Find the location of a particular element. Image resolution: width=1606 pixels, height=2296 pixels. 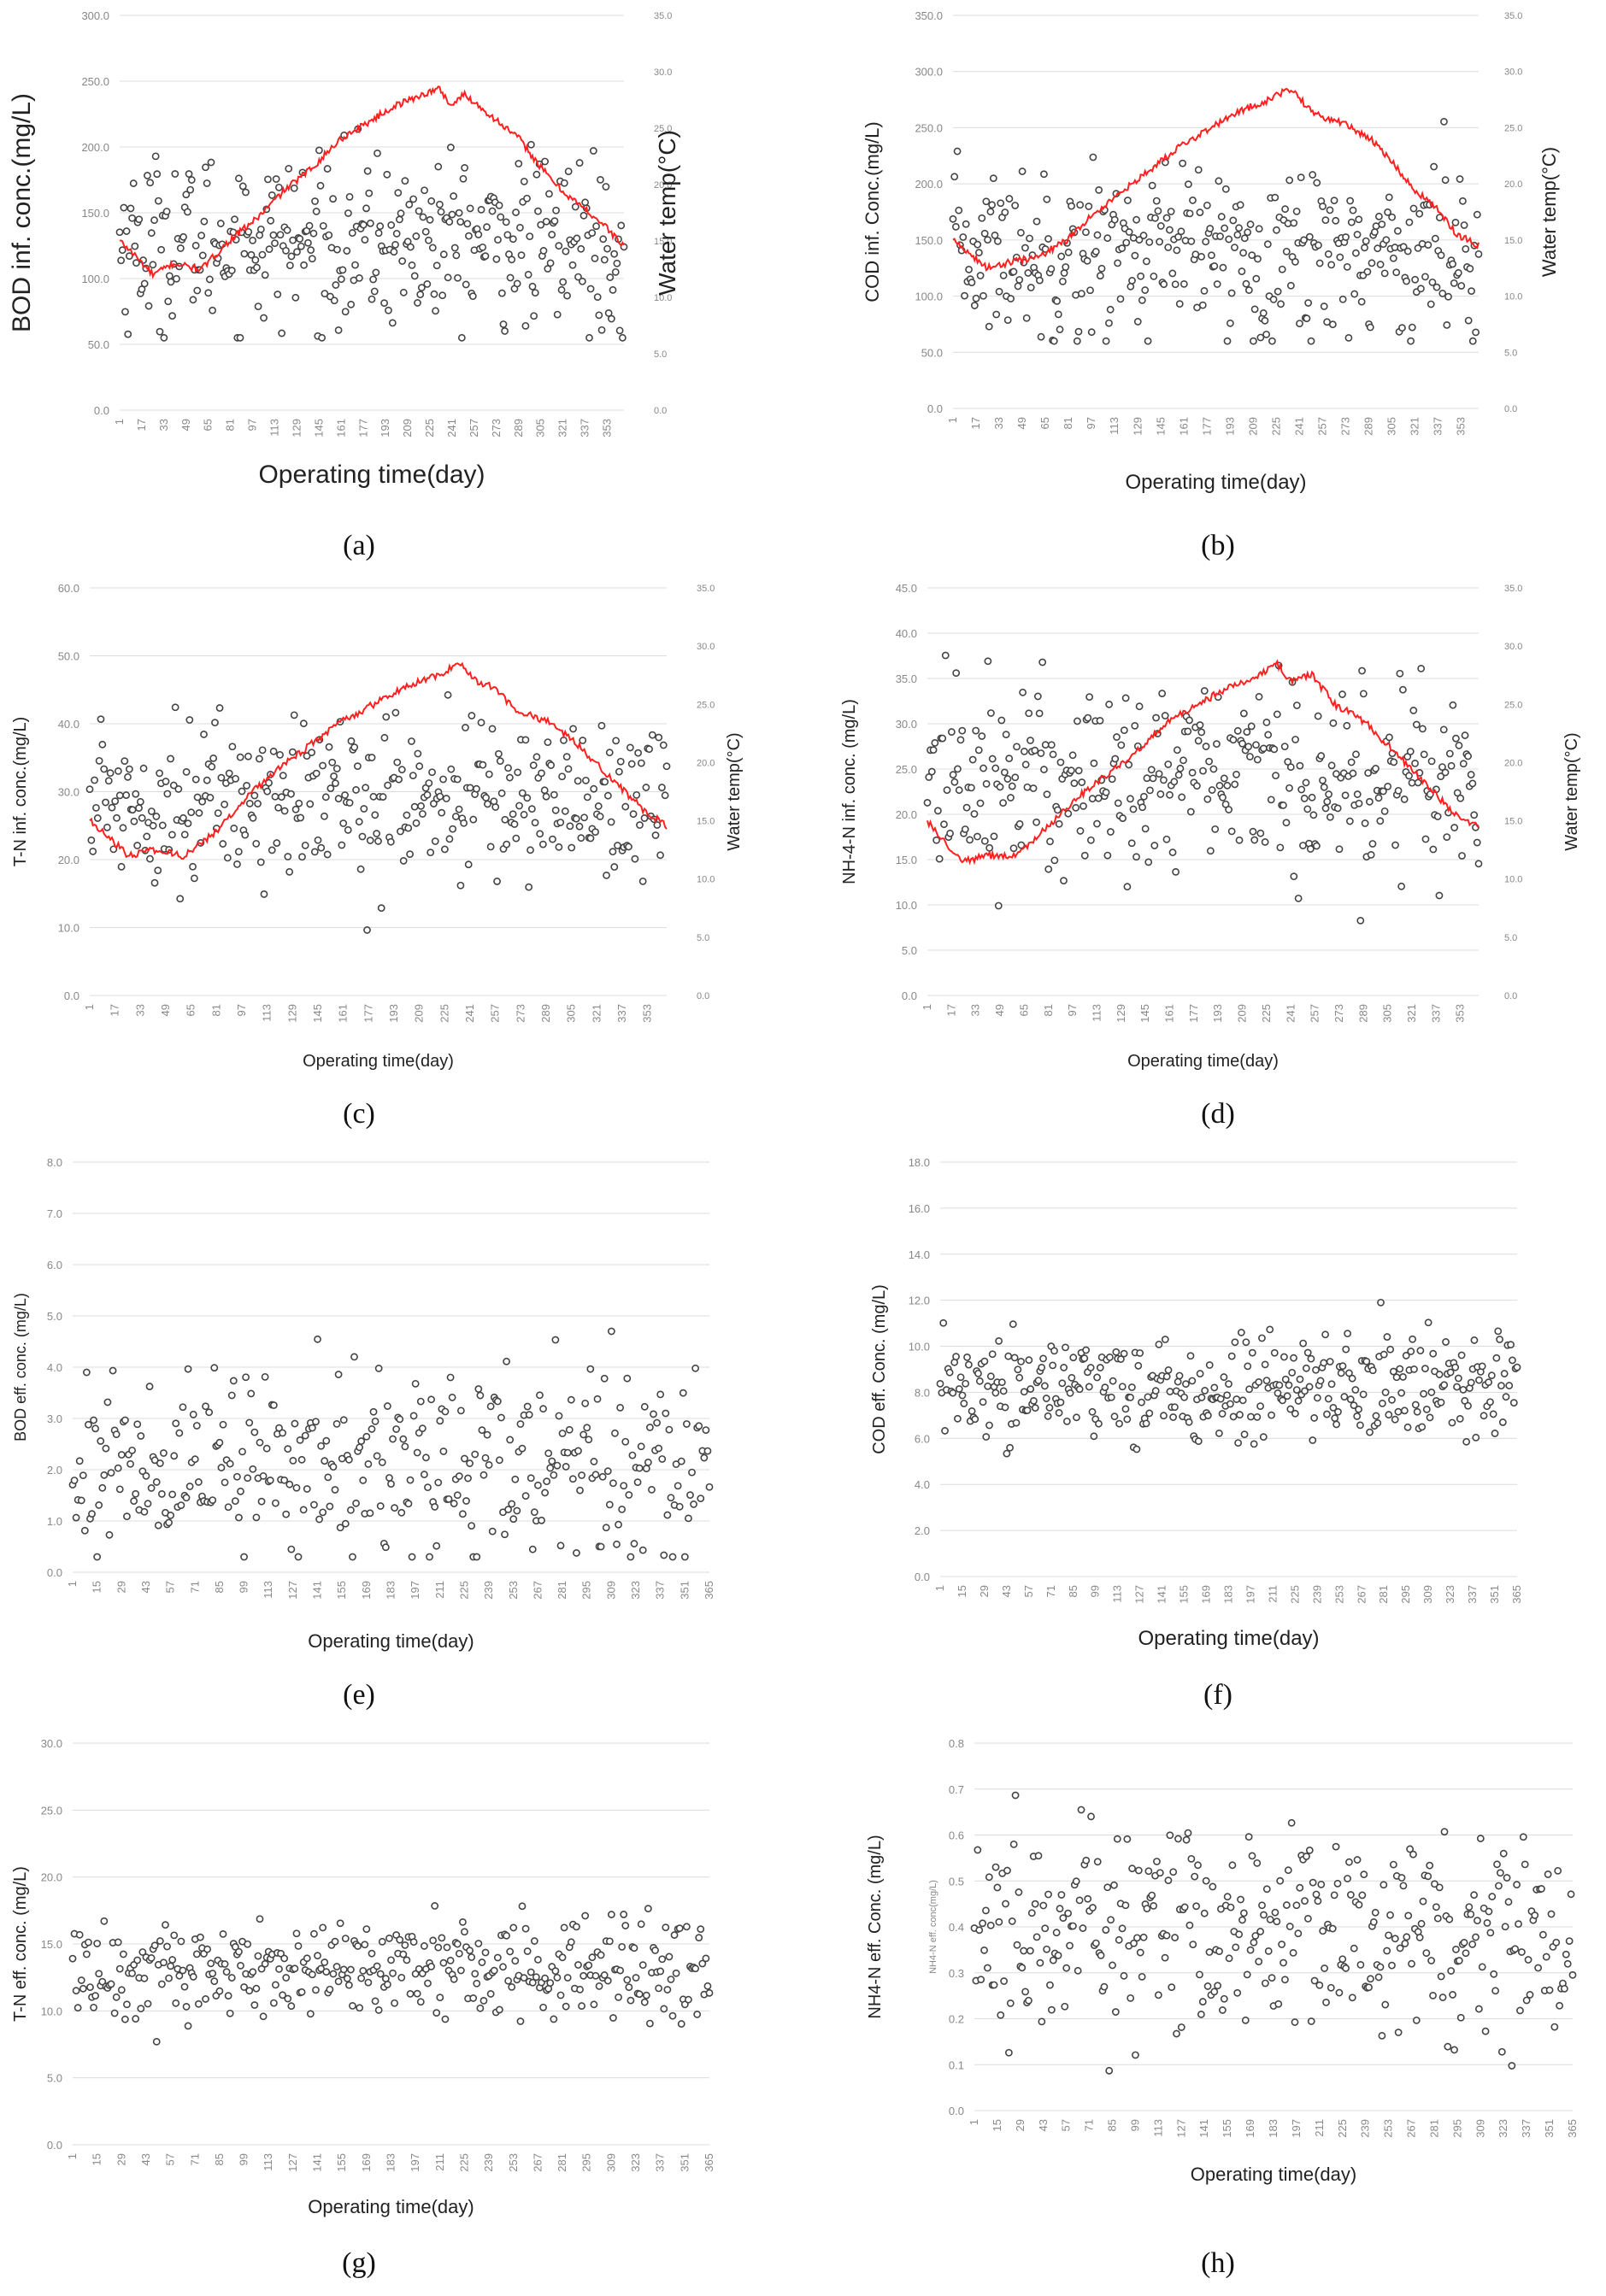

x-tick-label: 129 is located at coordinates (291, 1013).